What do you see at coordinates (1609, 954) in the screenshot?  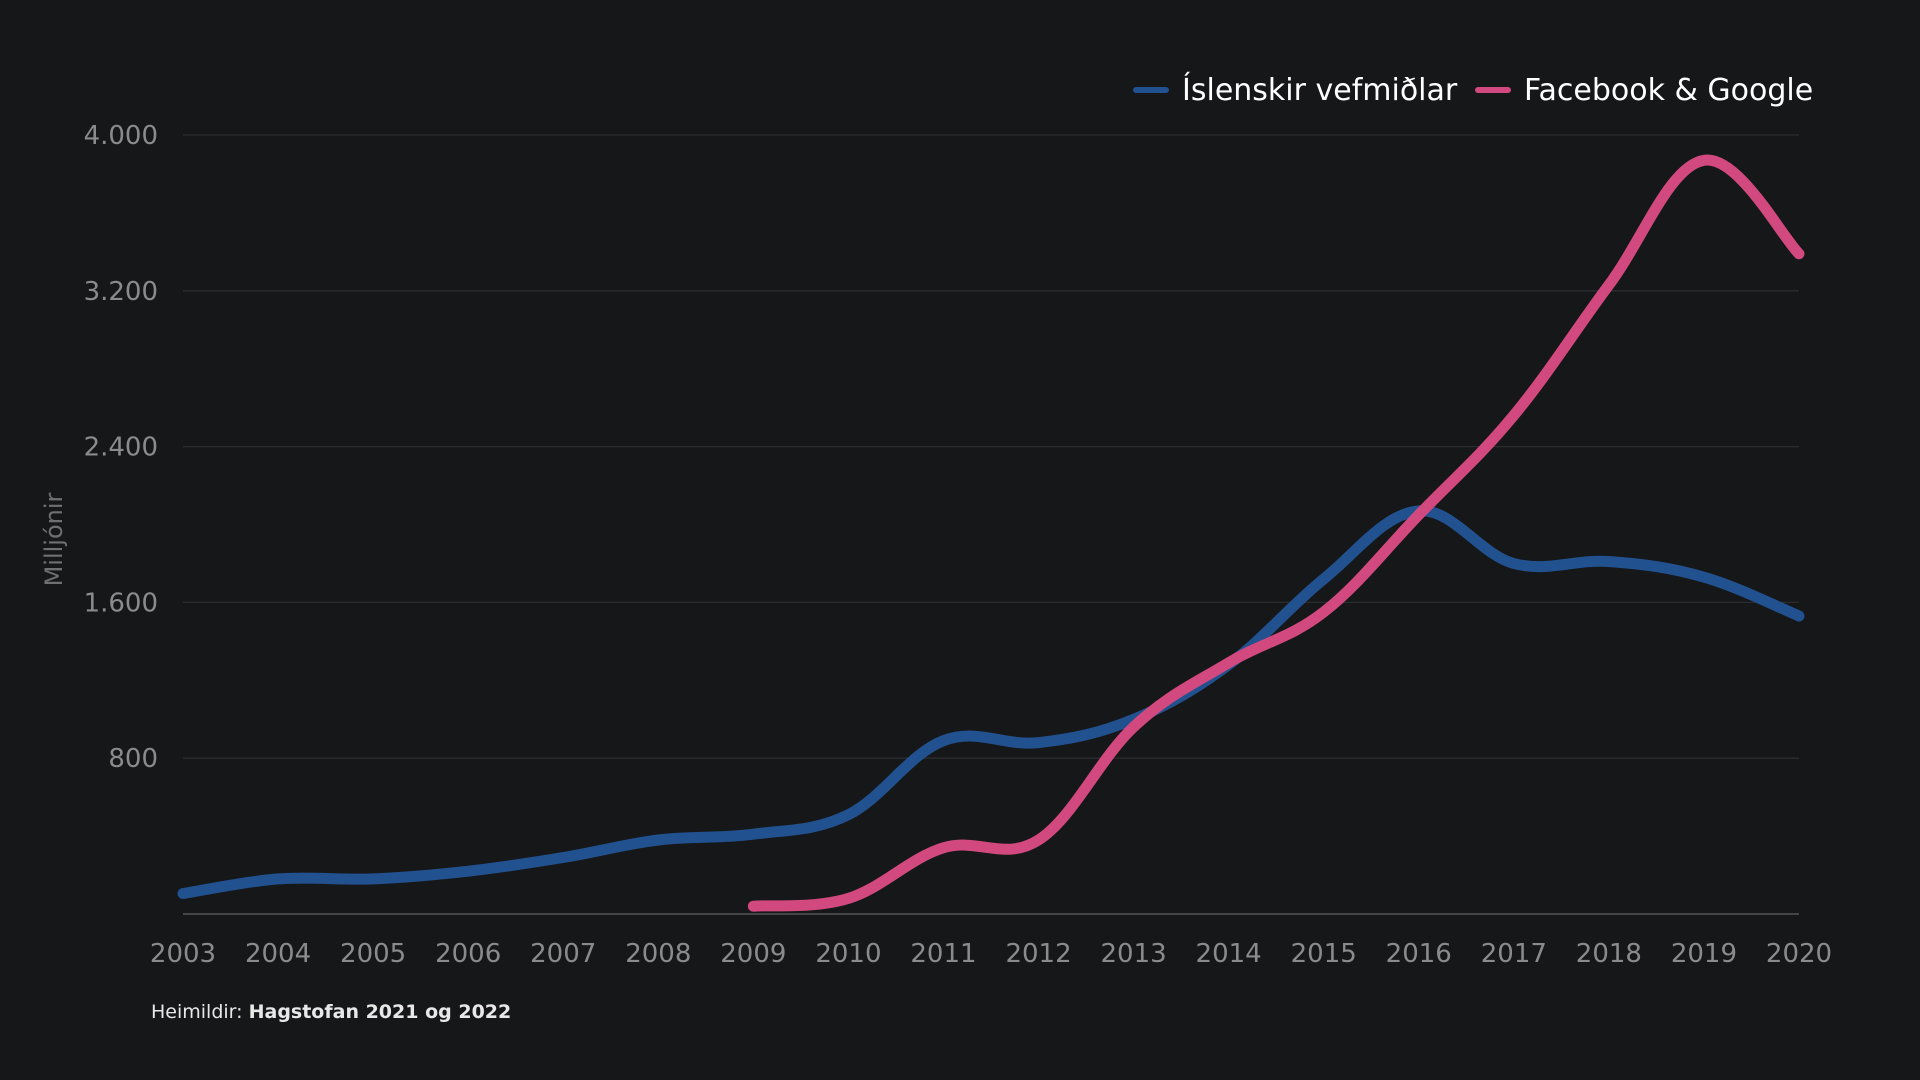 I see `x-tick-label: 2018` at bounding box center [1609, 954].